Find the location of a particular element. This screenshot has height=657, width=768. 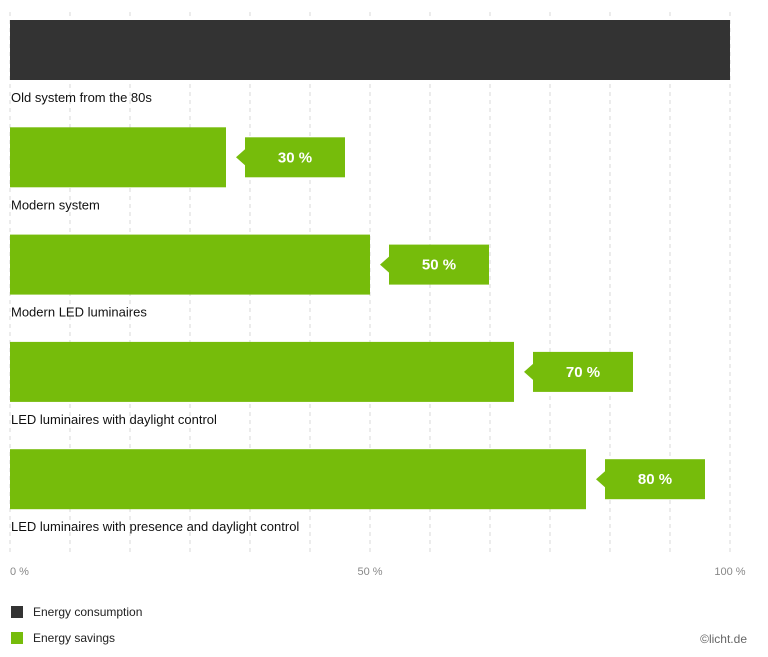

callout-label-4: 80 % is located at coordinates (655, 479).